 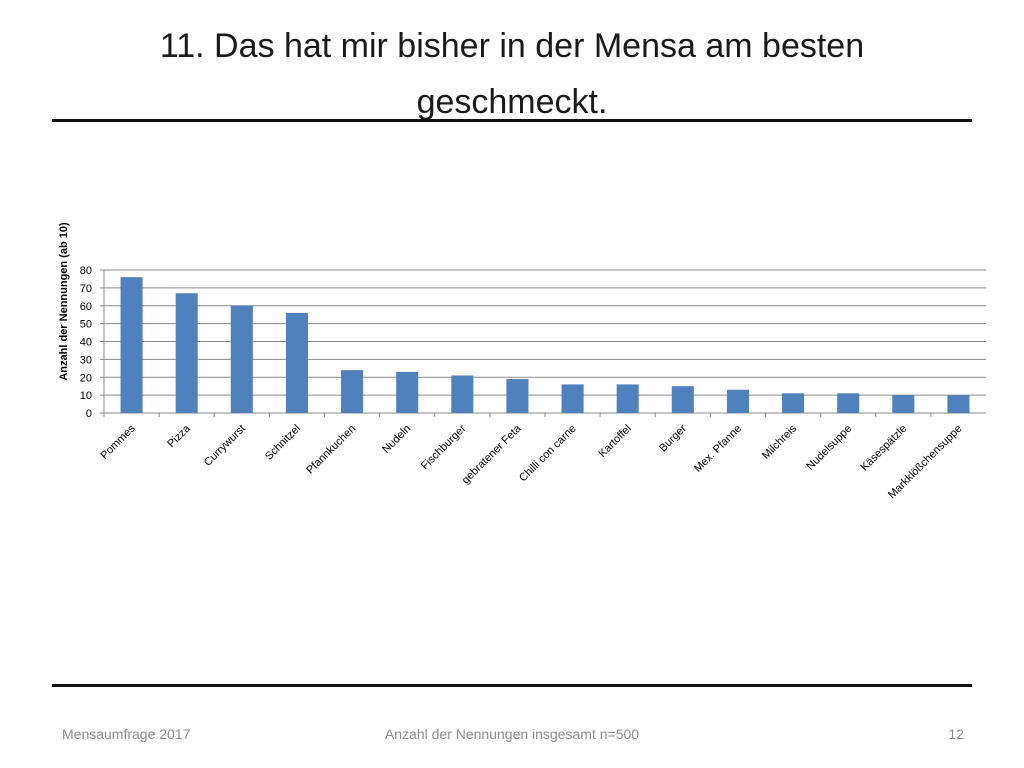 I want to click on x-category-label: Kartoffel, so click(x=614, y=441).